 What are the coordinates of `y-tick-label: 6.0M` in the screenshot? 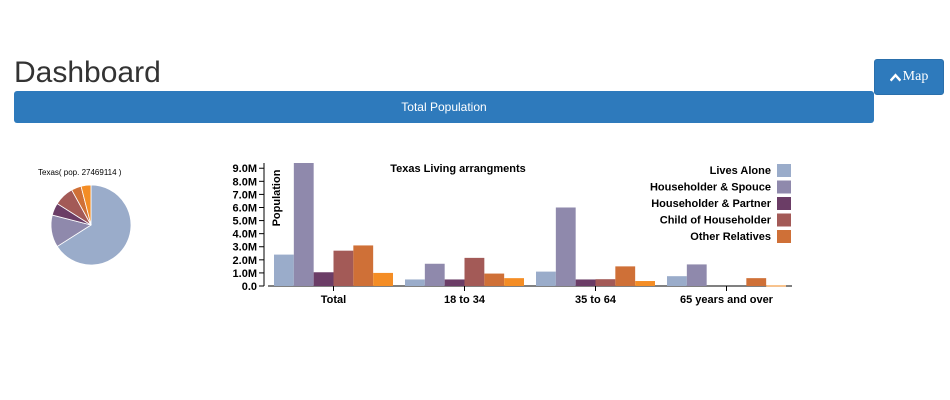 It's located at (245, 208).